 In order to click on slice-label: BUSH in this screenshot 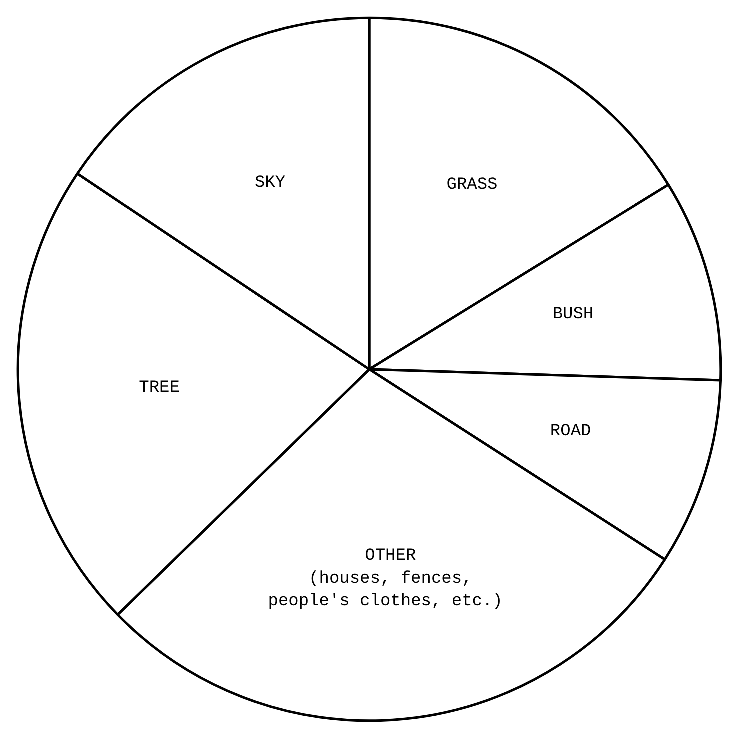, I will do `click(573, 315)`.